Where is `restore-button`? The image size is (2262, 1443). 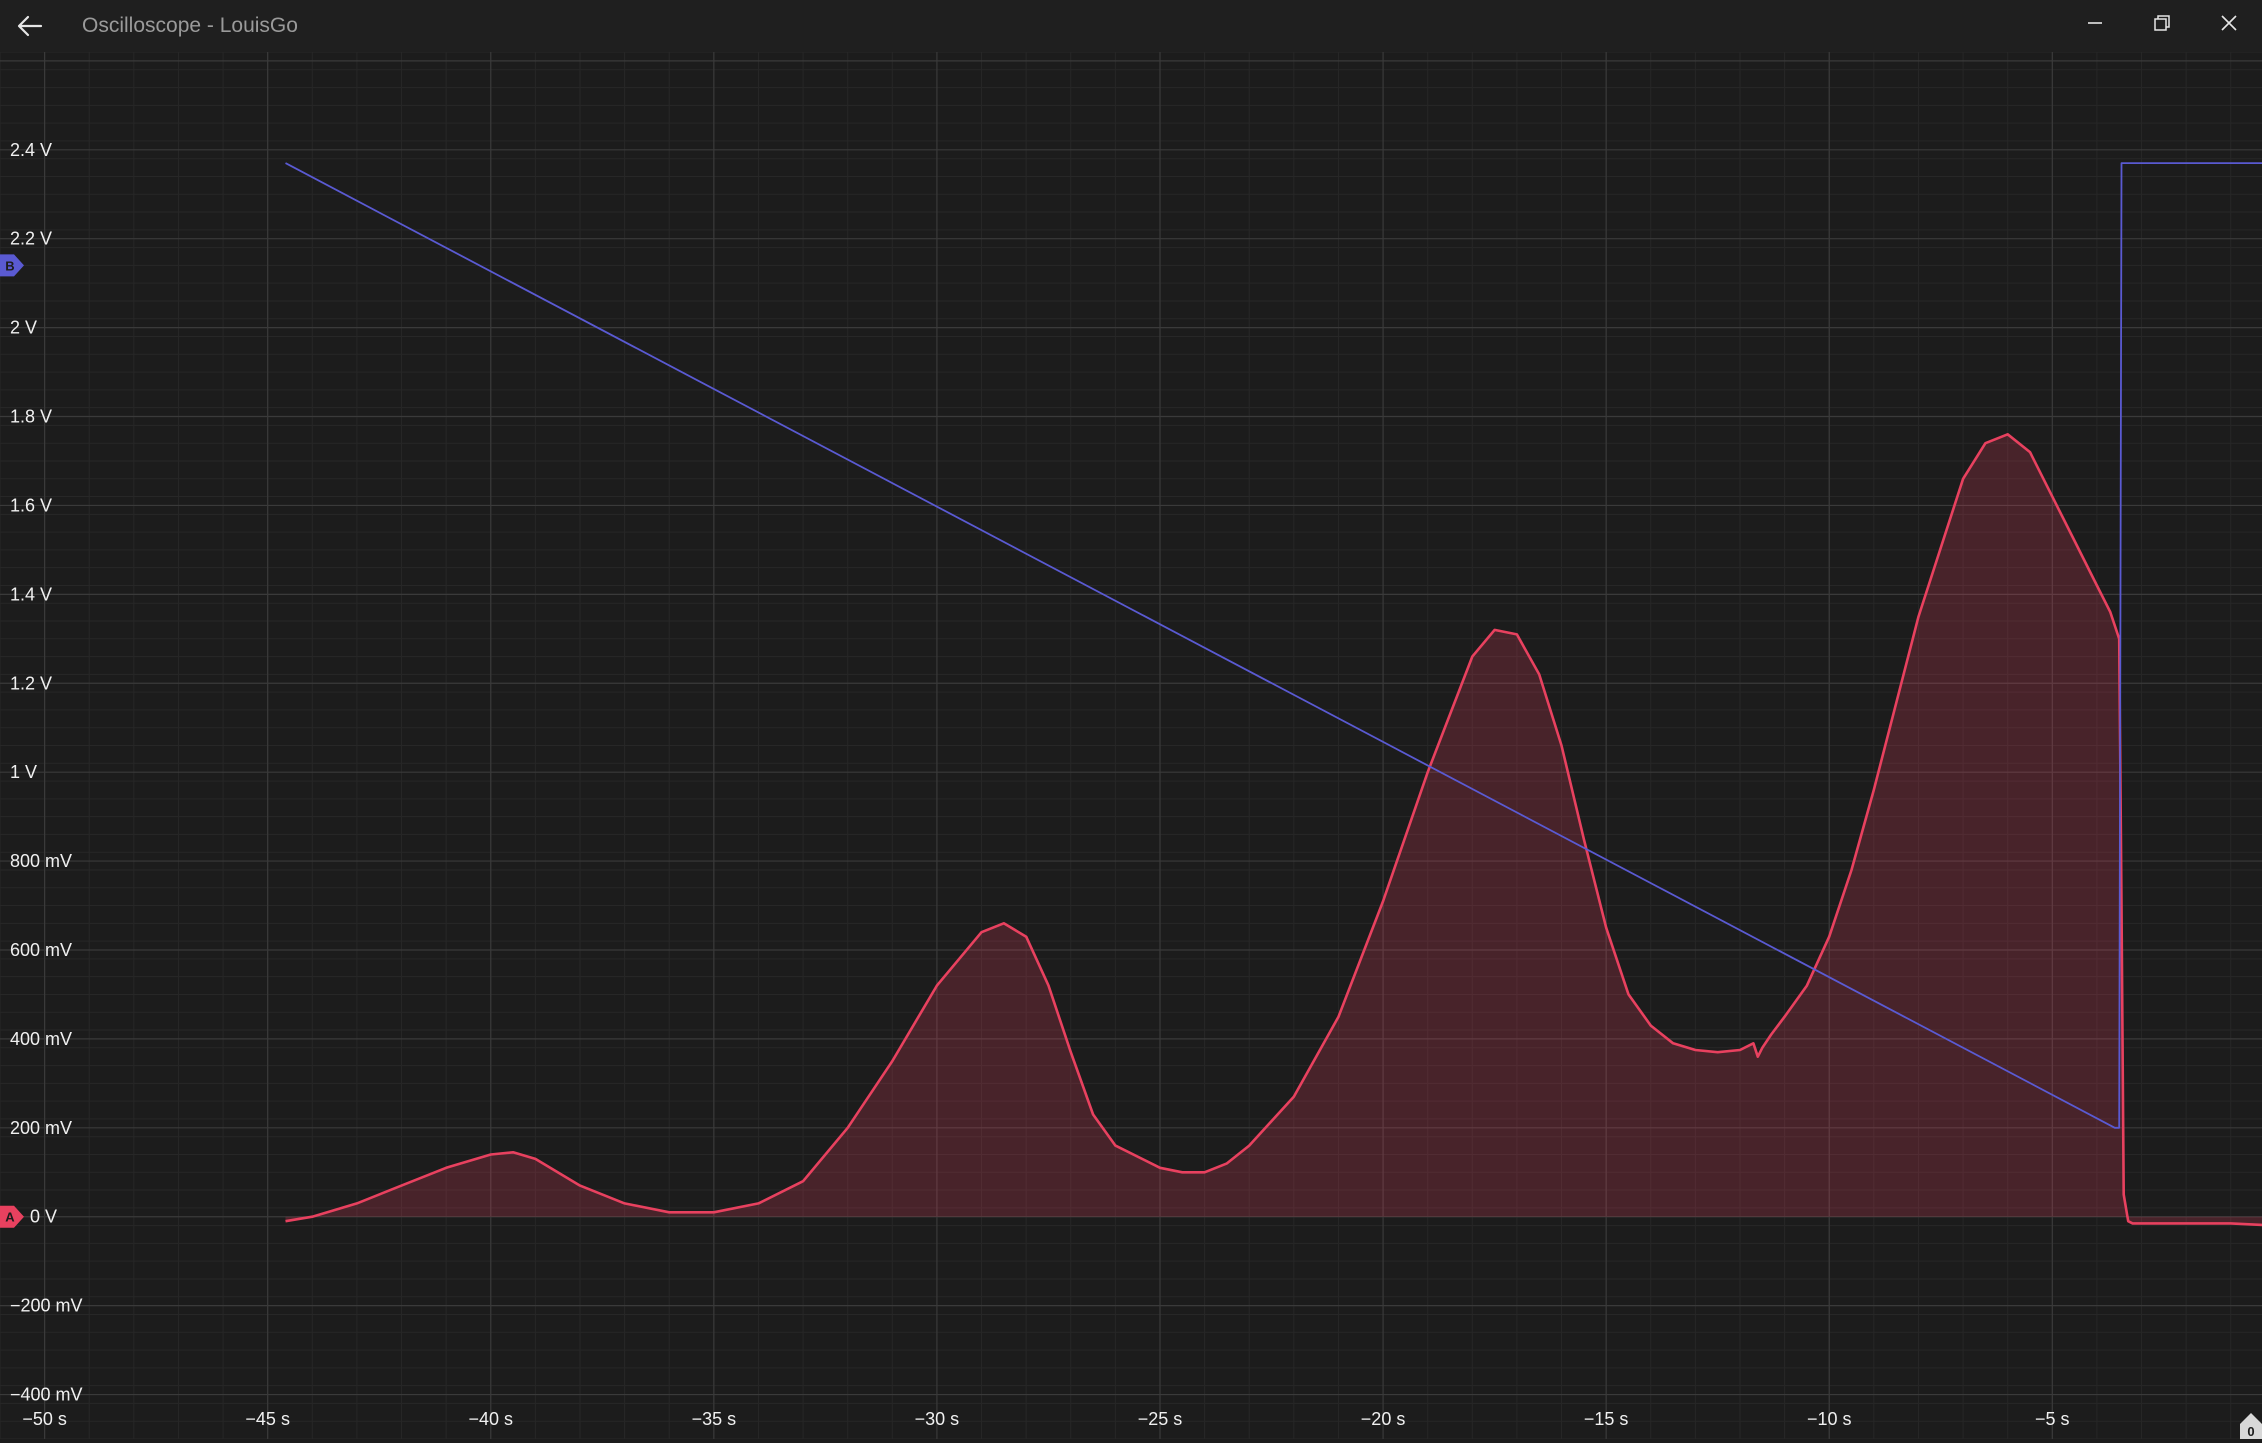
restore-button is located at coordinates (2161, 23).